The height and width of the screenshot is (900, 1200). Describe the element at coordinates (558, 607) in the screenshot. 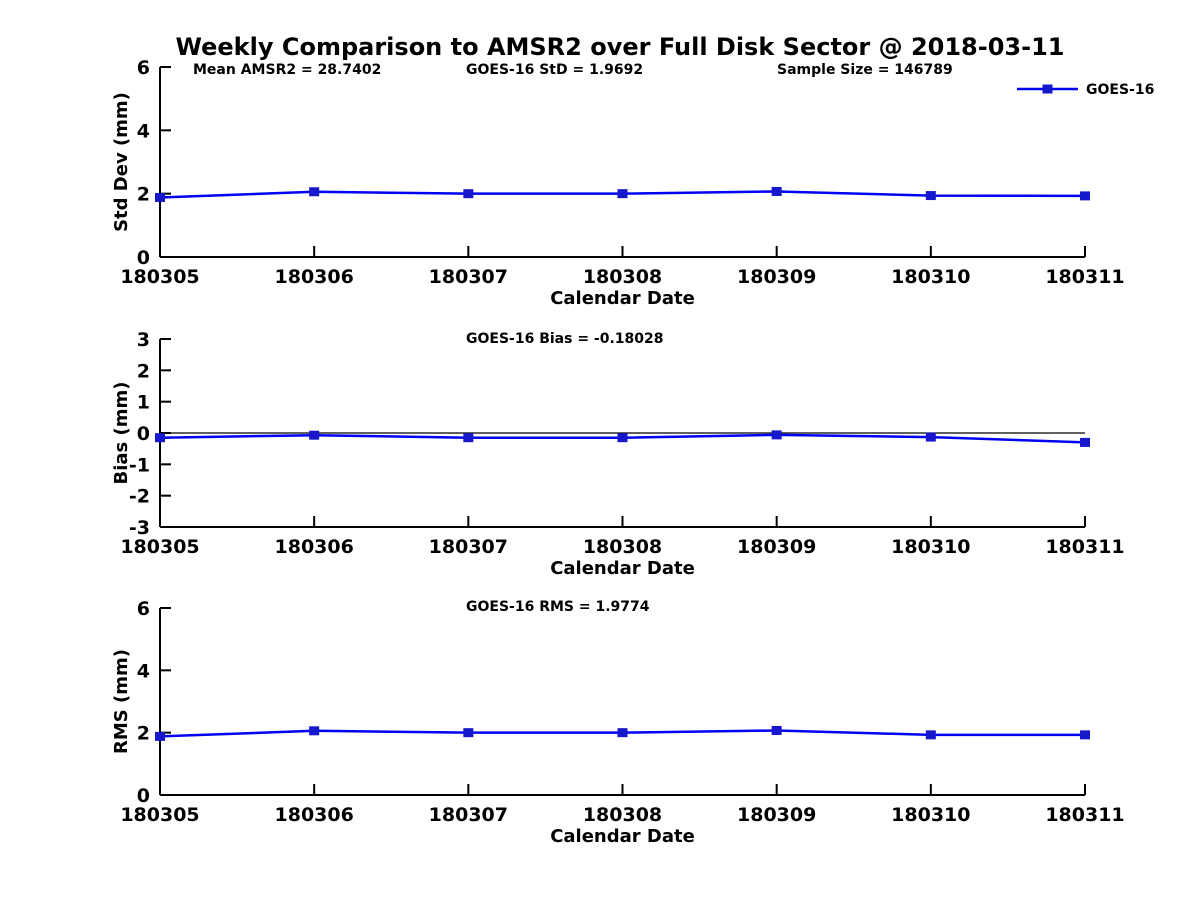

I see `annotation-text: GOES-16 RMS = 1.9774` at that location.